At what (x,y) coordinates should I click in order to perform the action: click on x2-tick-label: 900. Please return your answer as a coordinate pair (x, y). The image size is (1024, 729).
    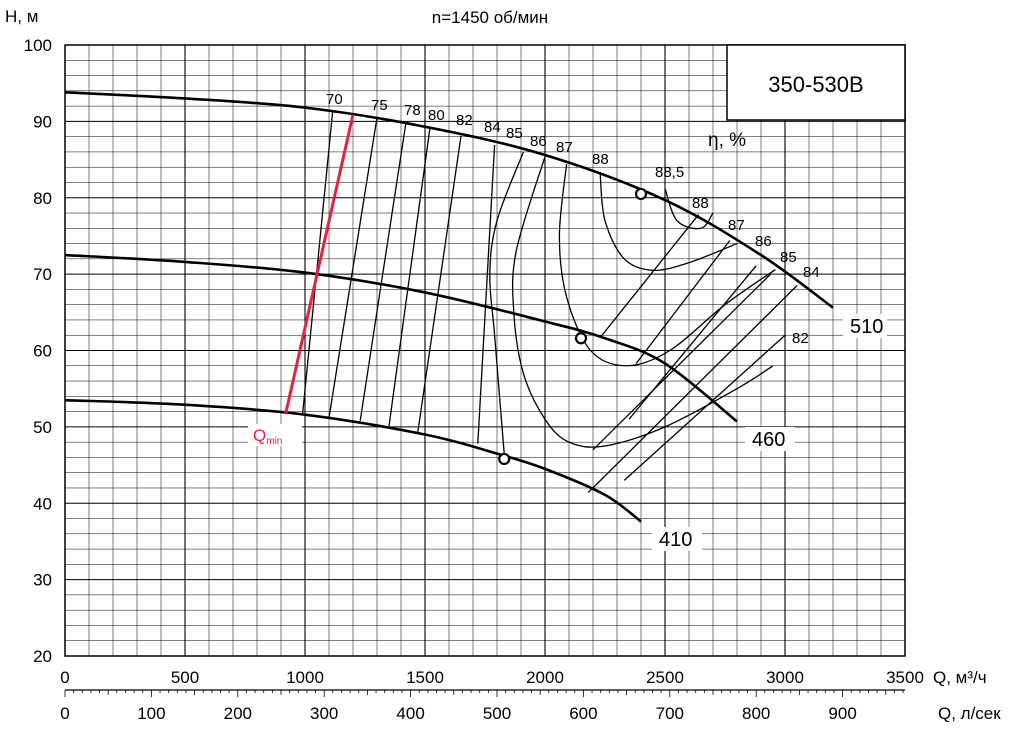
    Looking at the image, I should click on (842, 713).